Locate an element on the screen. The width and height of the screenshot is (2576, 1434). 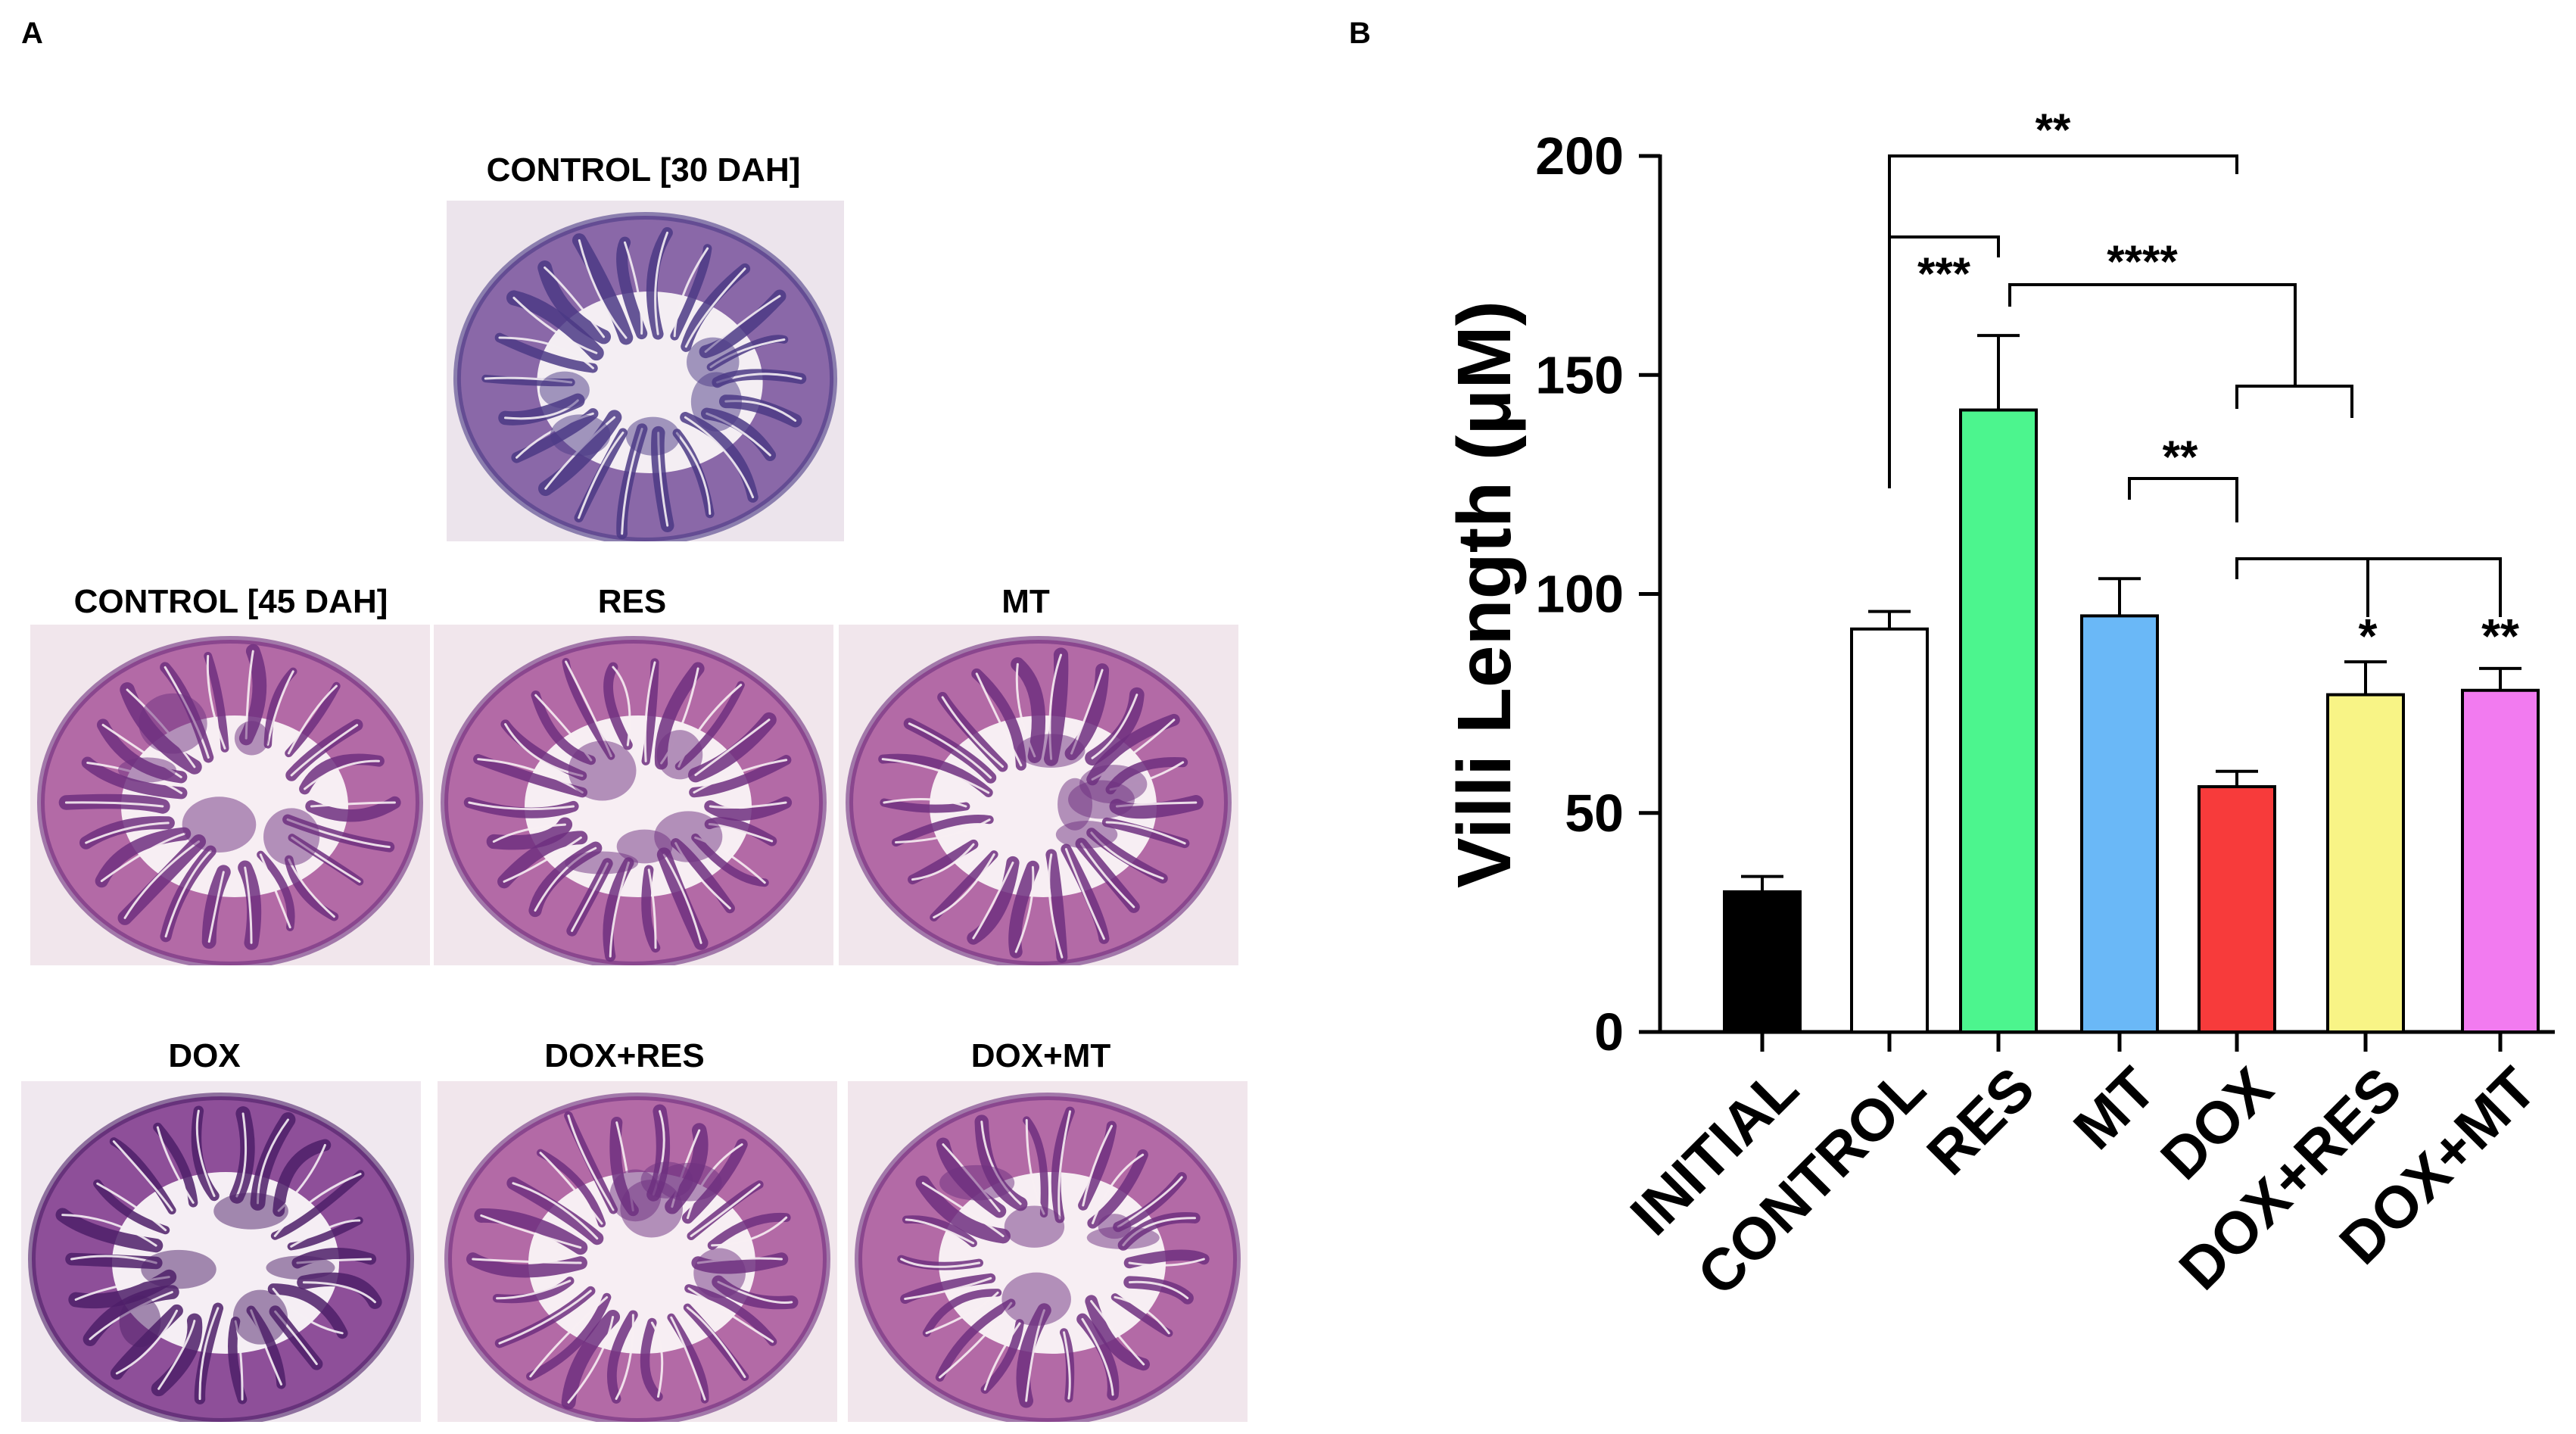
panel-b-letter: B is located at coordinates (1360, 33).